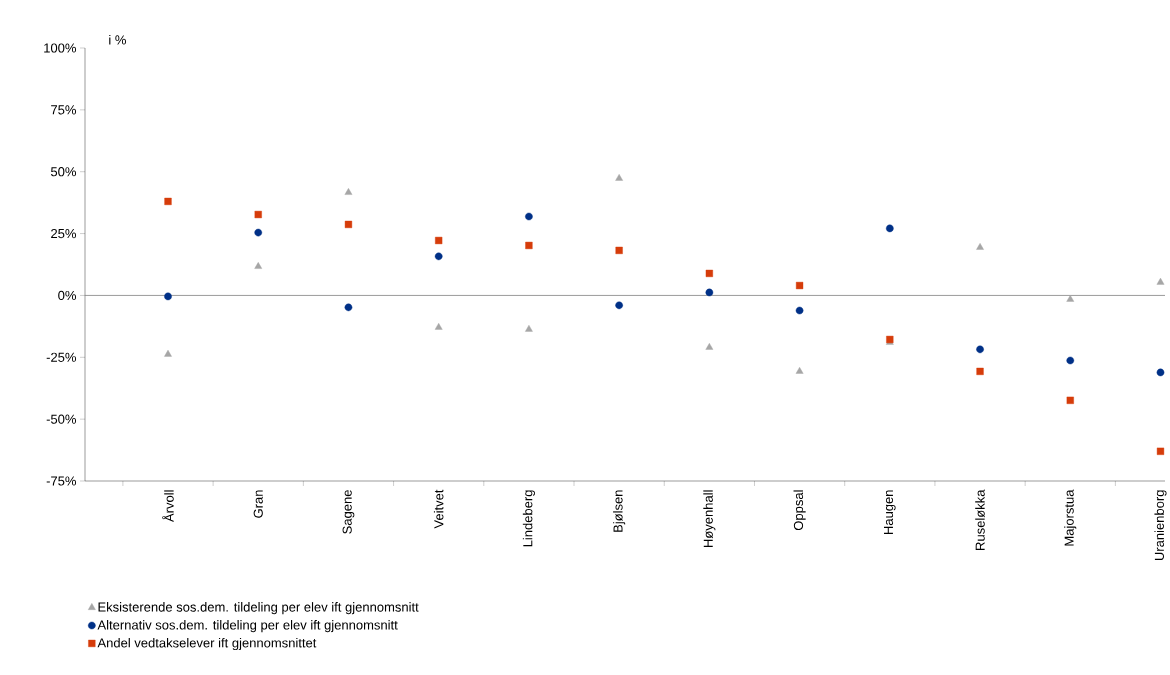 The image size is (1170, 675). What do you see at coordinates (117, 39) in the screenshot?
I see `y-axis-title: i %` at bounding box center [117, 39].